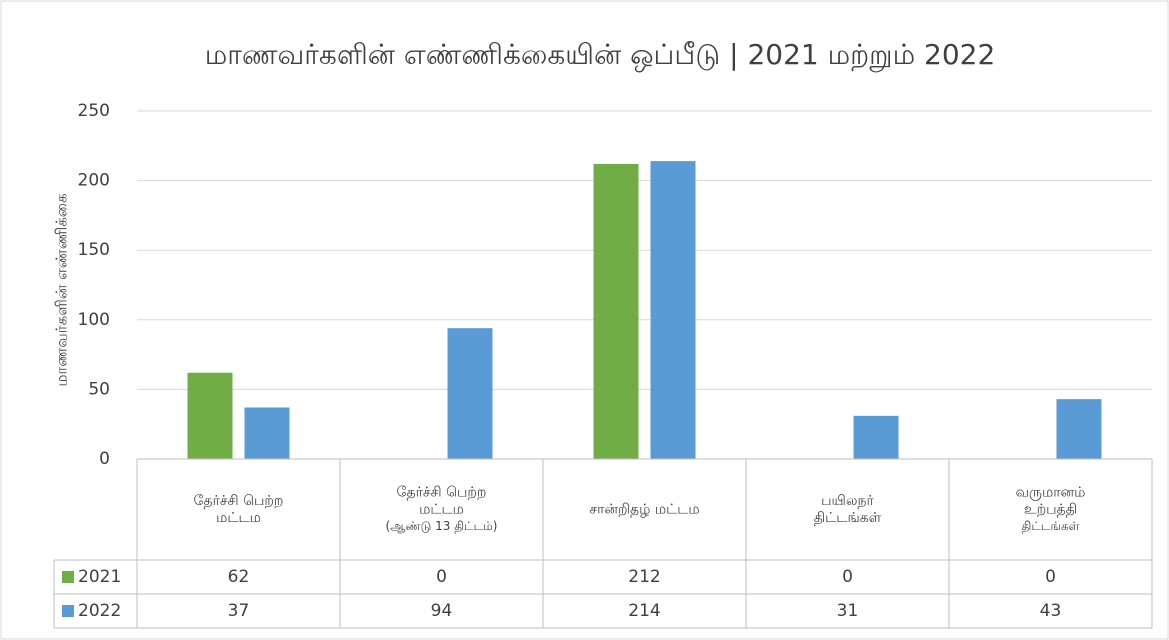 Image resolution: width=1169 pixels, height=640 pixels. Describe the element at coordinates (1051, 611) in the screenshot. I see `table-value: 43` at that location.